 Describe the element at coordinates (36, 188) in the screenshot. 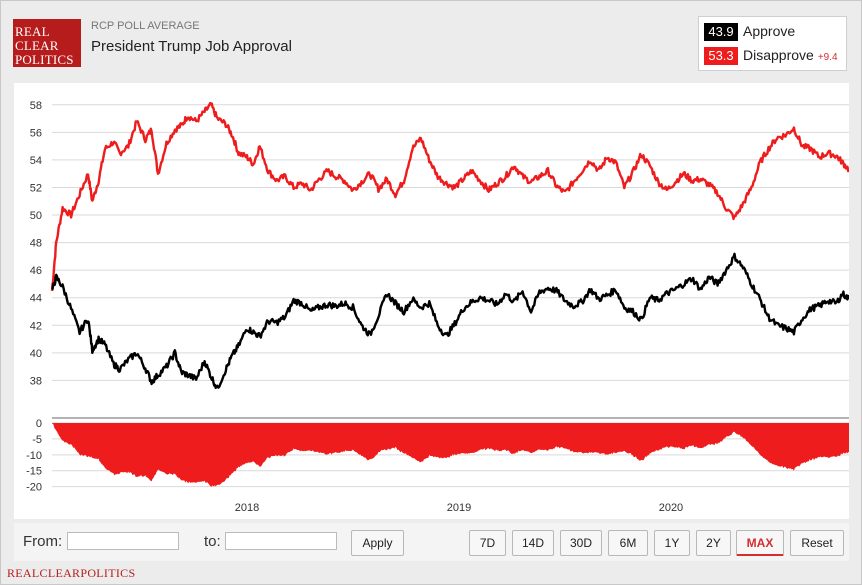

I see `y-tick-label: 52` at that location.